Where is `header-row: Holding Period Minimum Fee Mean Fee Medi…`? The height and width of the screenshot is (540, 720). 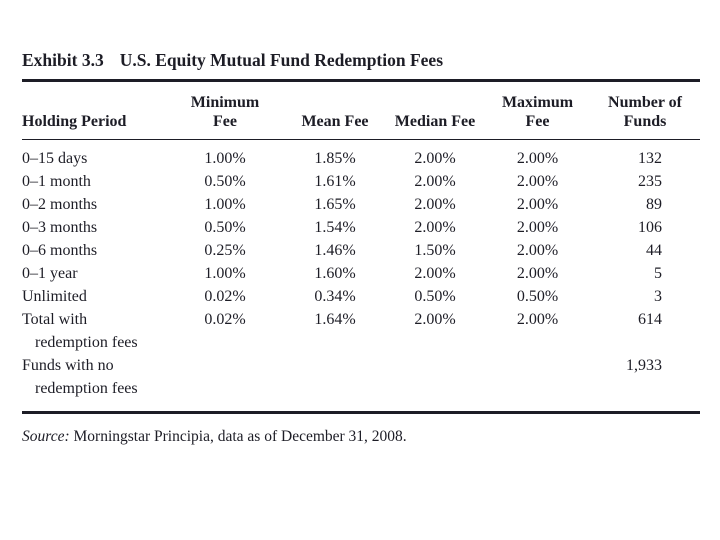
header-row: Holding Period Minimum Fee Mean Fee Medi… is located at coordinates (361, 111).